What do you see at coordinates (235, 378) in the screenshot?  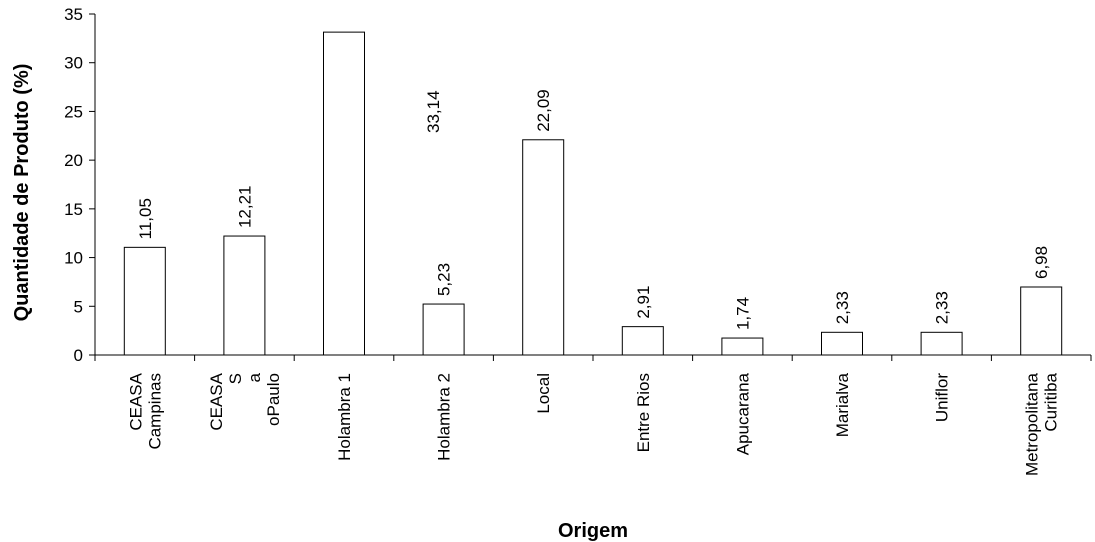 I see `category-label: S` at bounding box center [235, 378].